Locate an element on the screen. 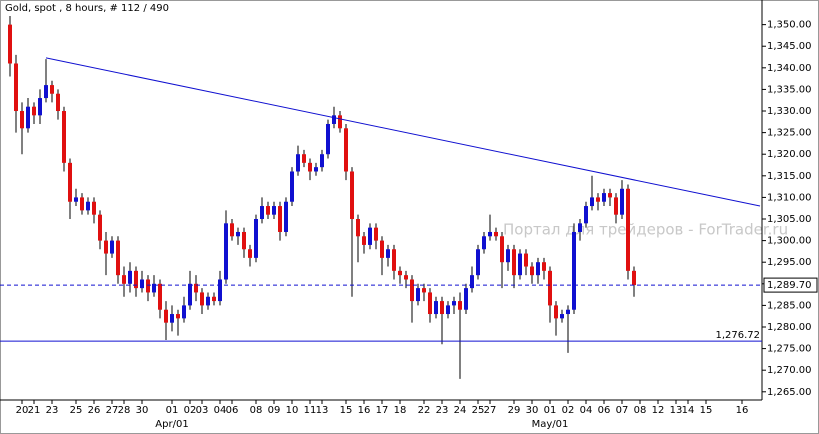  watermark: Портал для трейдеров - ForTrader.ru is located at coordinates (645, 230).